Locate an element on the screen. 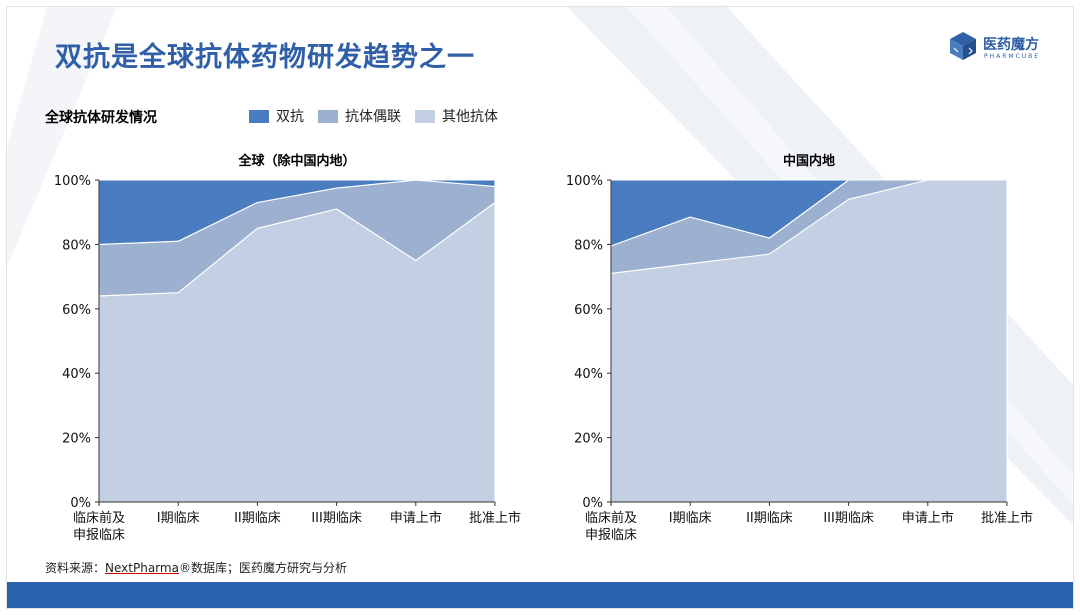 This screenshot has height=615, width=1080. legend-item-adc: 抗体偶联 is located at coordinates (359, 116).